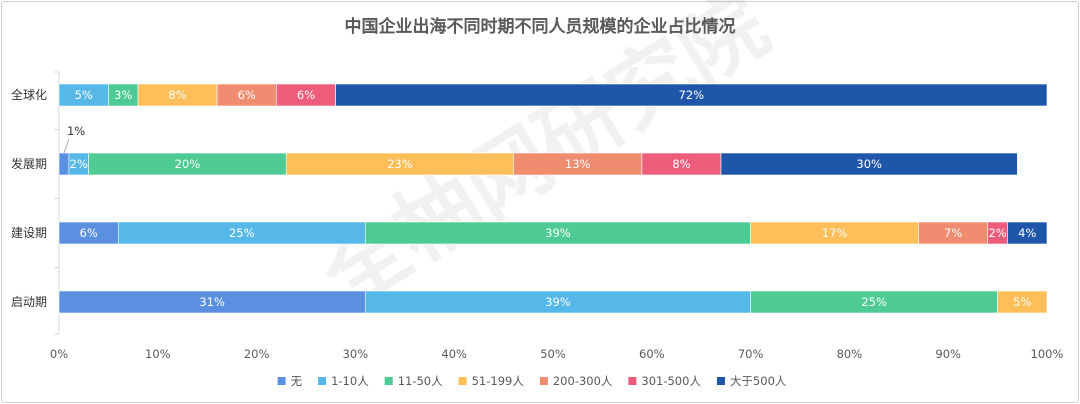  What do you see at coordinates (188, 164) in the screenshot?
I see `bar-segment-label: 20%` at bounding box center [188, 164].